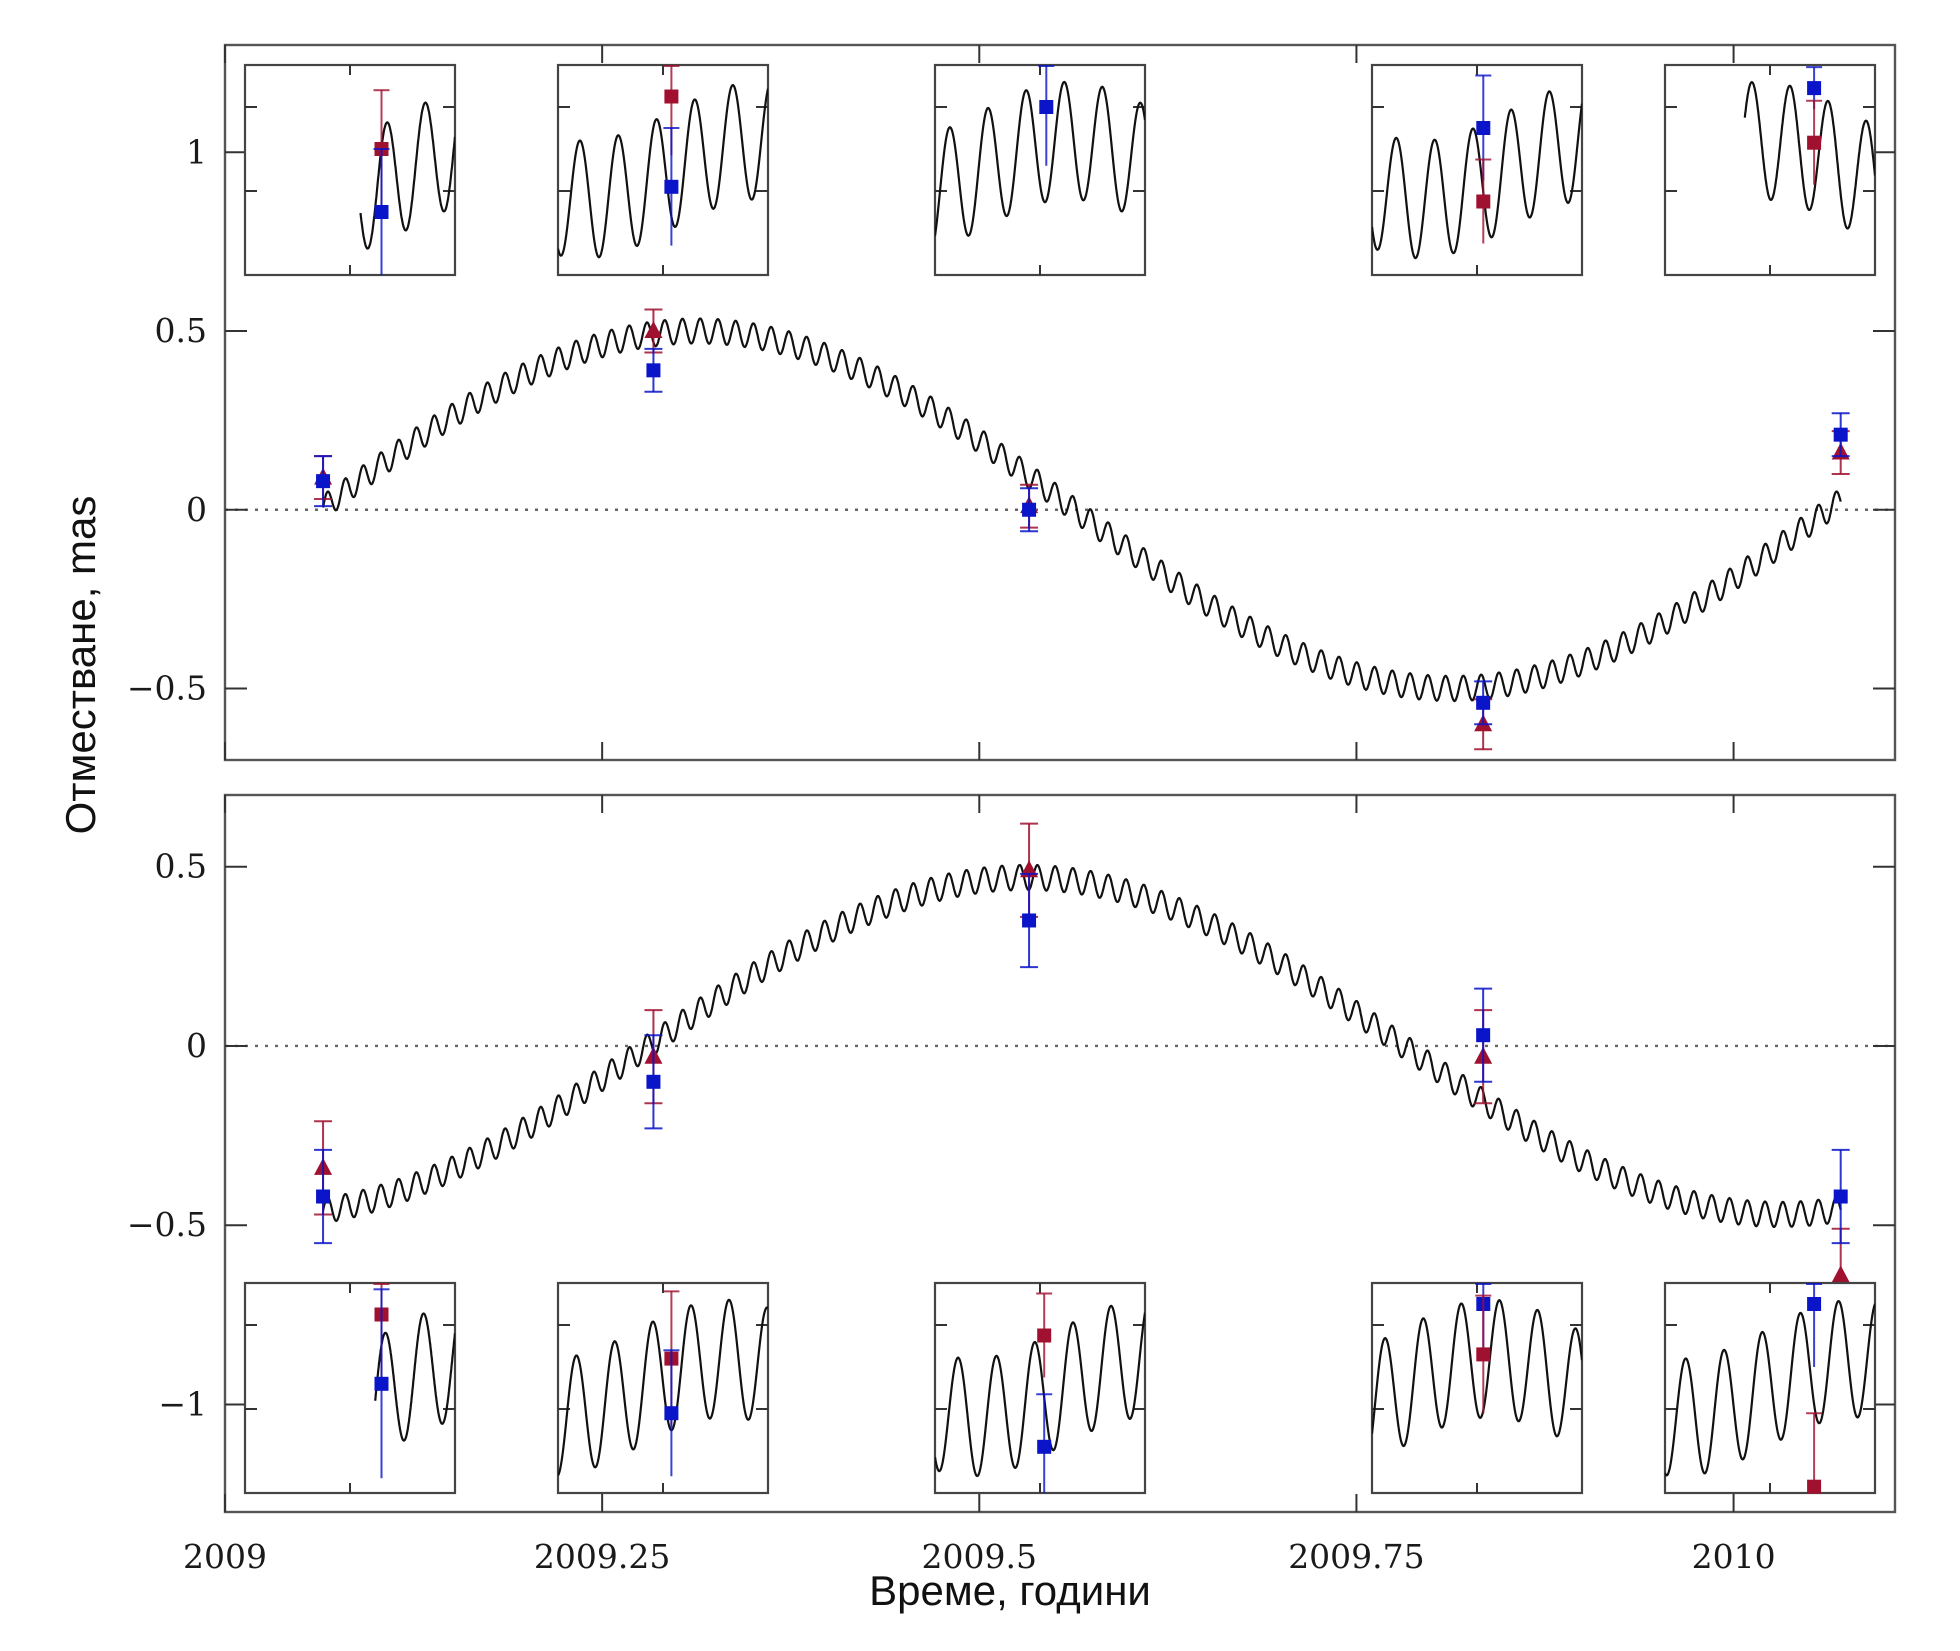 The height and width of the screenshot is (1651, 1960). Describe the element at coordinates (602, 1556) in the screenshot. I see `x-tick-label: 2009.25` at that location.